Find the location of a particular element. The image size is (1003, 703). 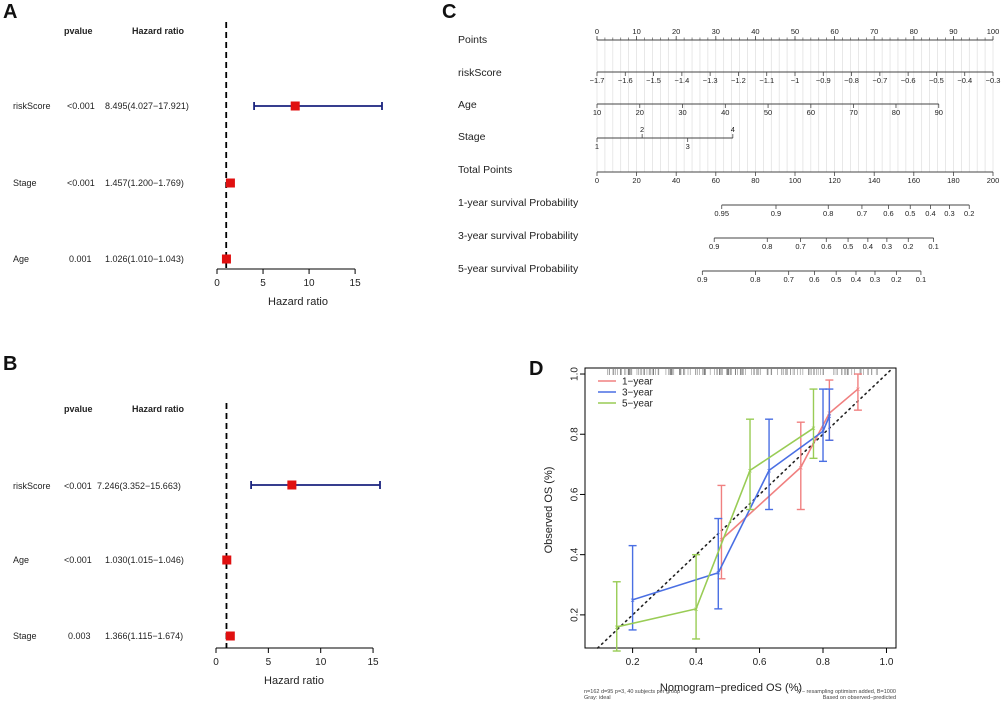

nomogram-tick-label-1-8: −0.9 is located at coordinates (823, 80).